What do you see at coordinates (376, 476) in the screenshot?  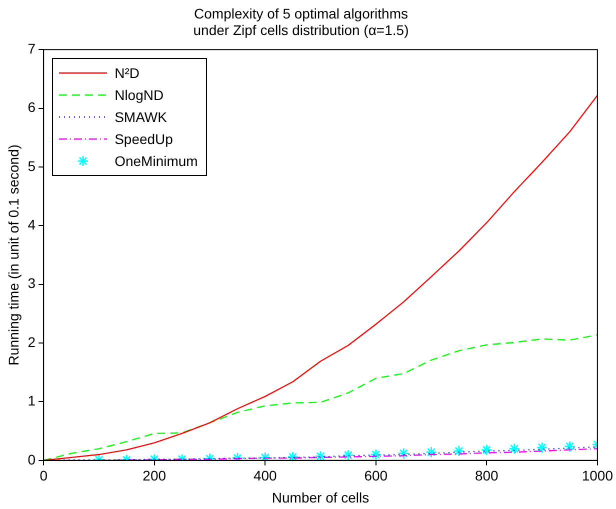 I see `x-tick-label: 600` at bounding box center [376, 476].